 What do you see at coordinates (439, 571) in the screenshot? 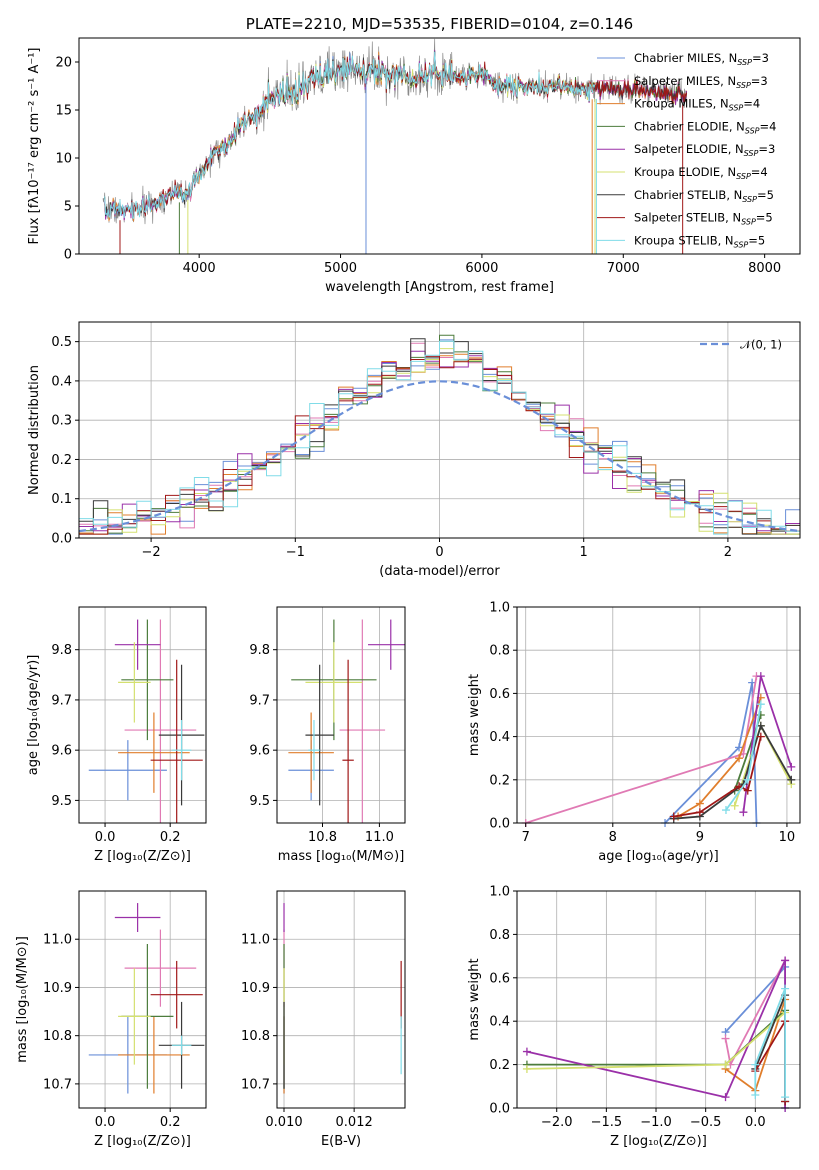
I see `x-axis-label: (data-model)/error` at bounding box center [439, 571].